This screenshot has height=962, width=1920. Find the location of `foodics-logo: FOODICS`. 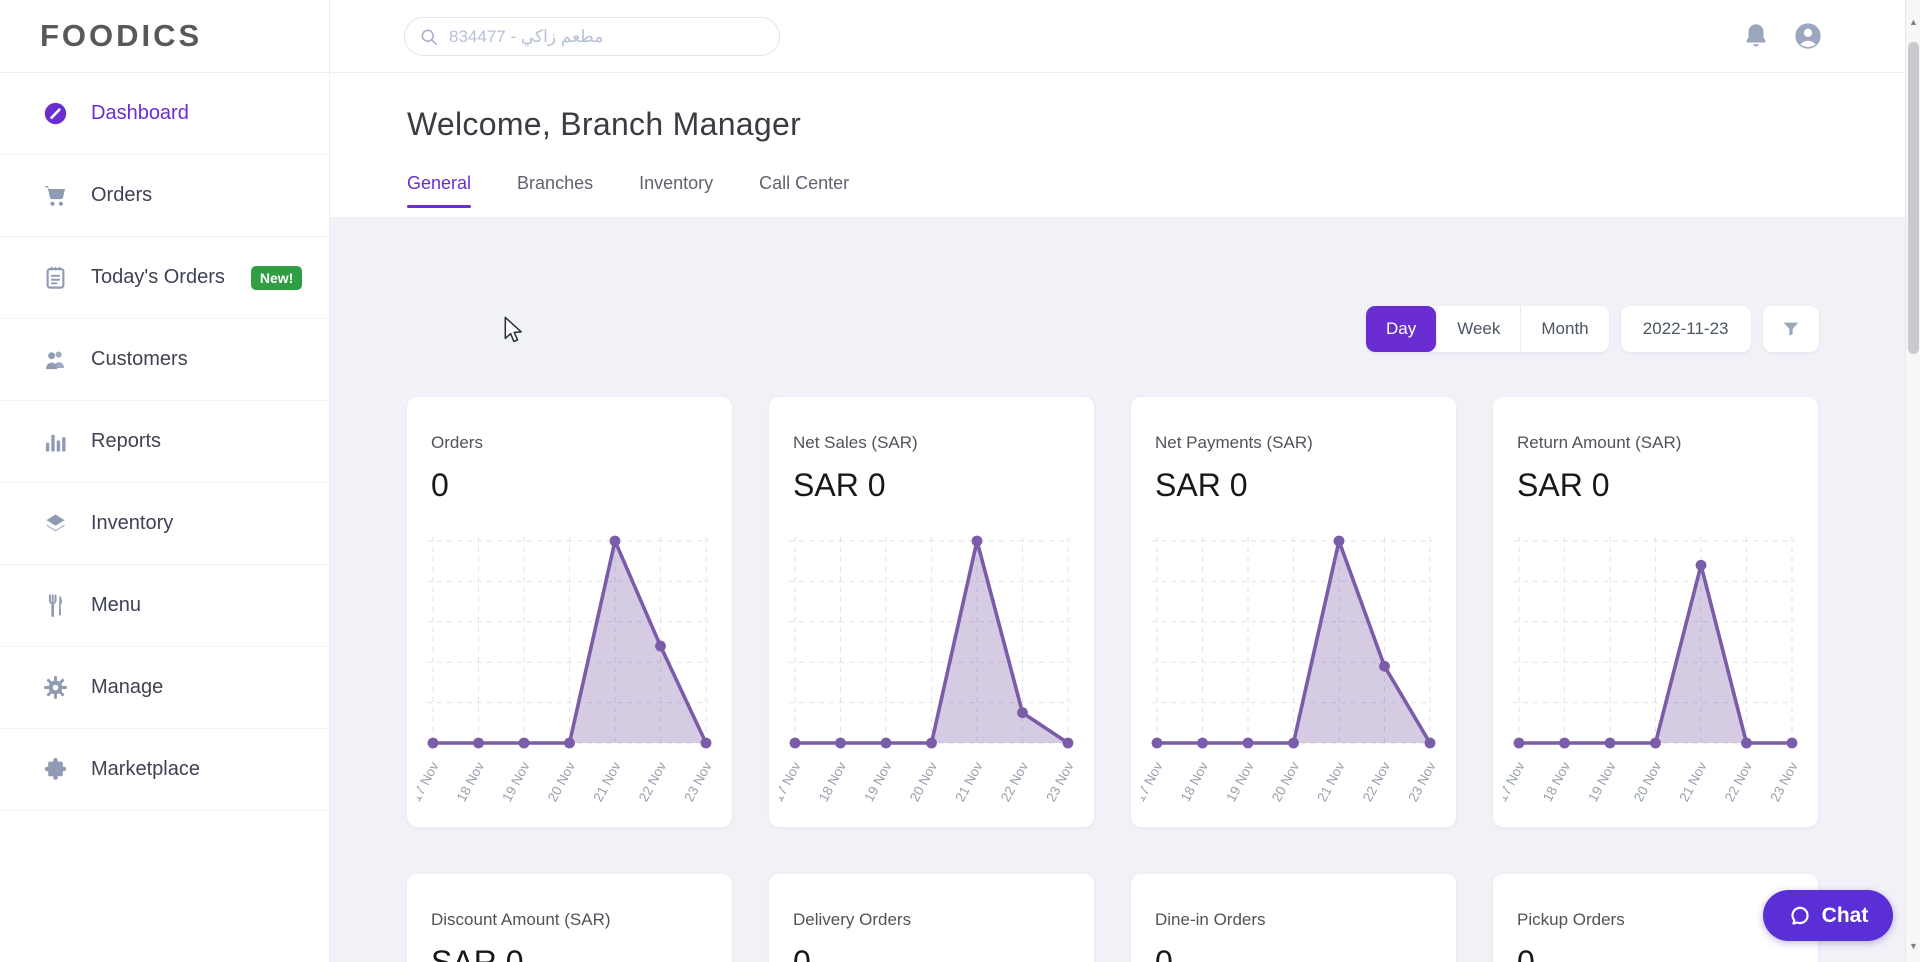

foodics-logo: FOODICS is located at coordinates (121, 35).